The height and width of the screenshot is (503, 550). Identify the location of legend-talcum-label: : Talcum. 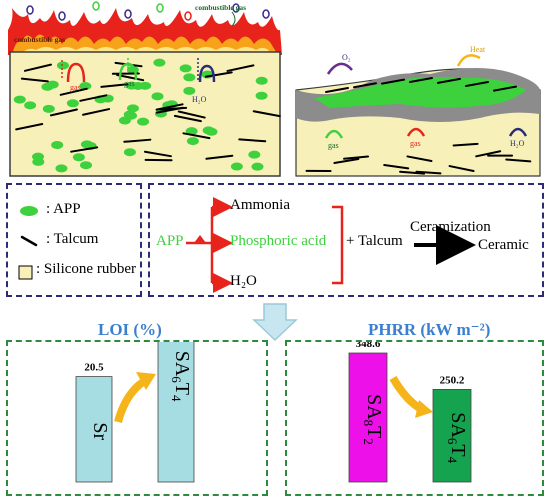
(72, 239).